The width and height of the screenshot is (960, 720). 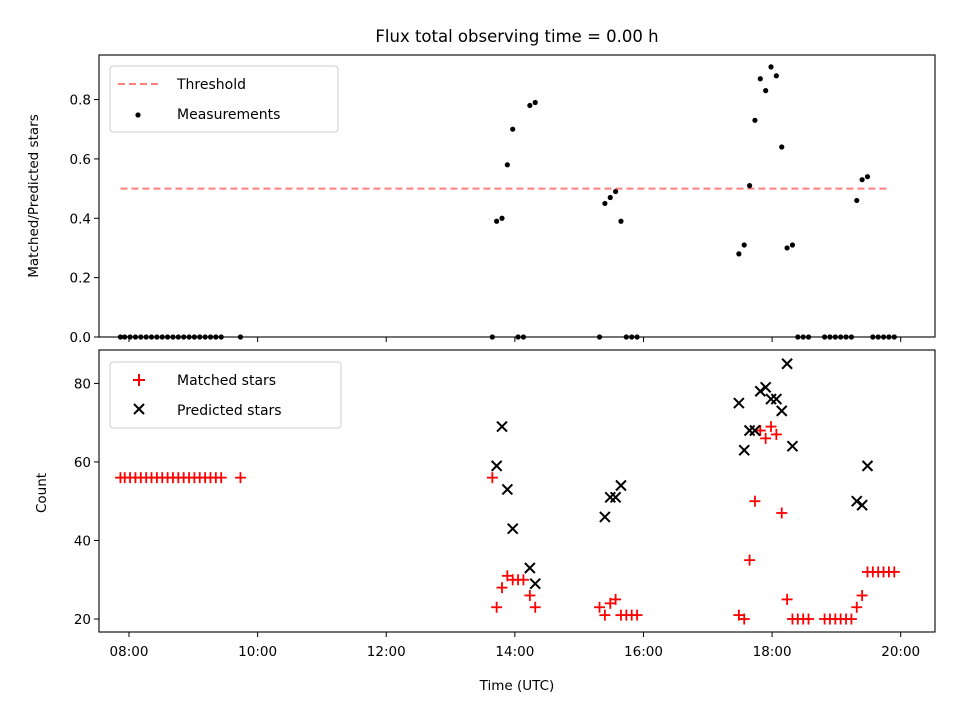 I want to click on top-x-ticks, so click(x=515, y=339).